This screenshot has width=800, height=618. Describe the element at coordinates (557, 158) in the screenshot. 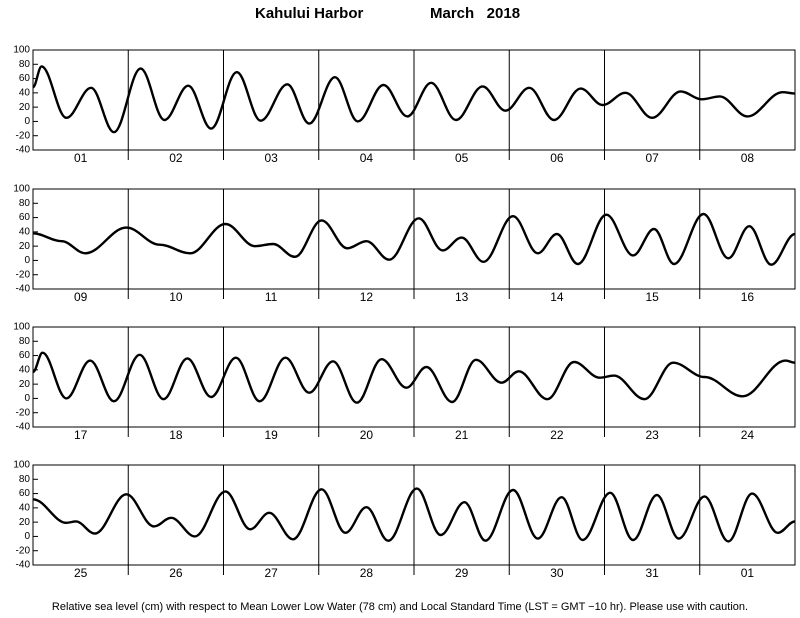

I see `day-label: 06` at that location.